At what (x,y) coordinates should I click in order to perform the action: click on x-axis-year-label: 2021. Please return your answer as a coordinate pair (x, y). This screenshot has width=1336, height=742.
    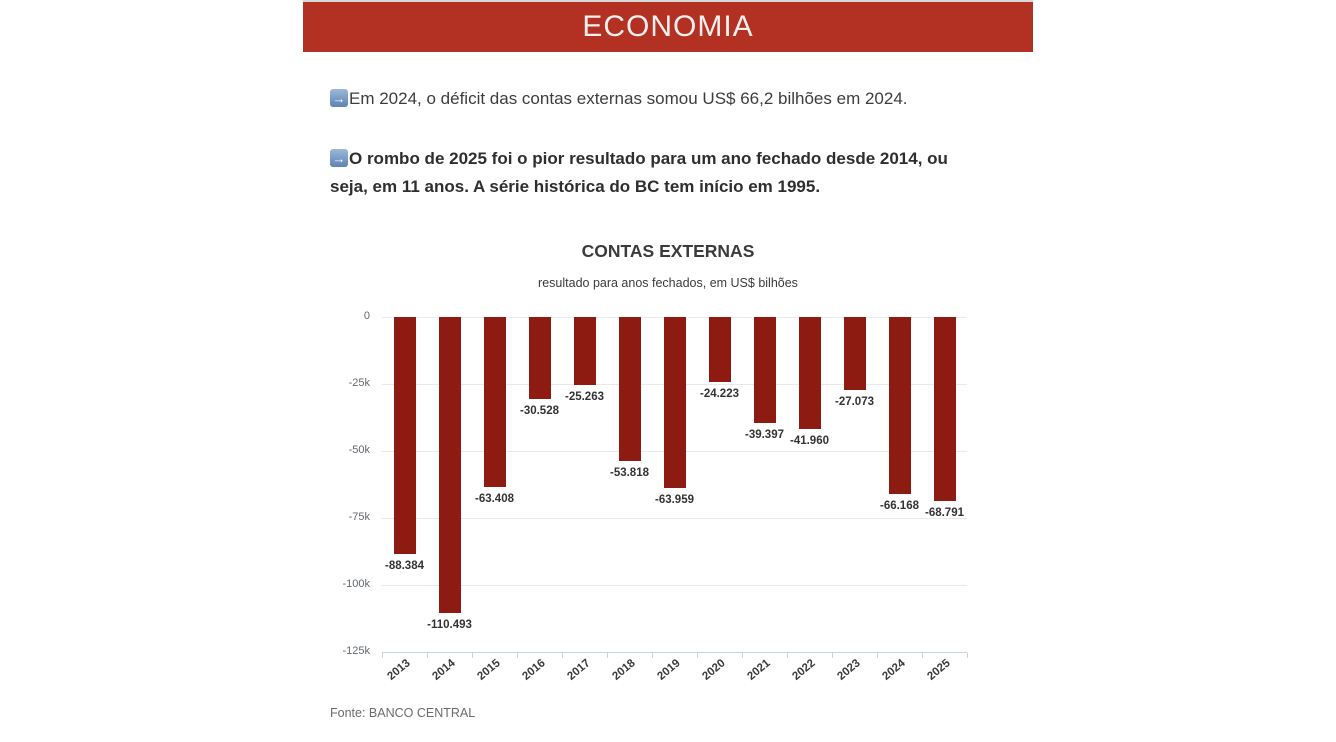
    Looking at the image, I should click on (758, 670).